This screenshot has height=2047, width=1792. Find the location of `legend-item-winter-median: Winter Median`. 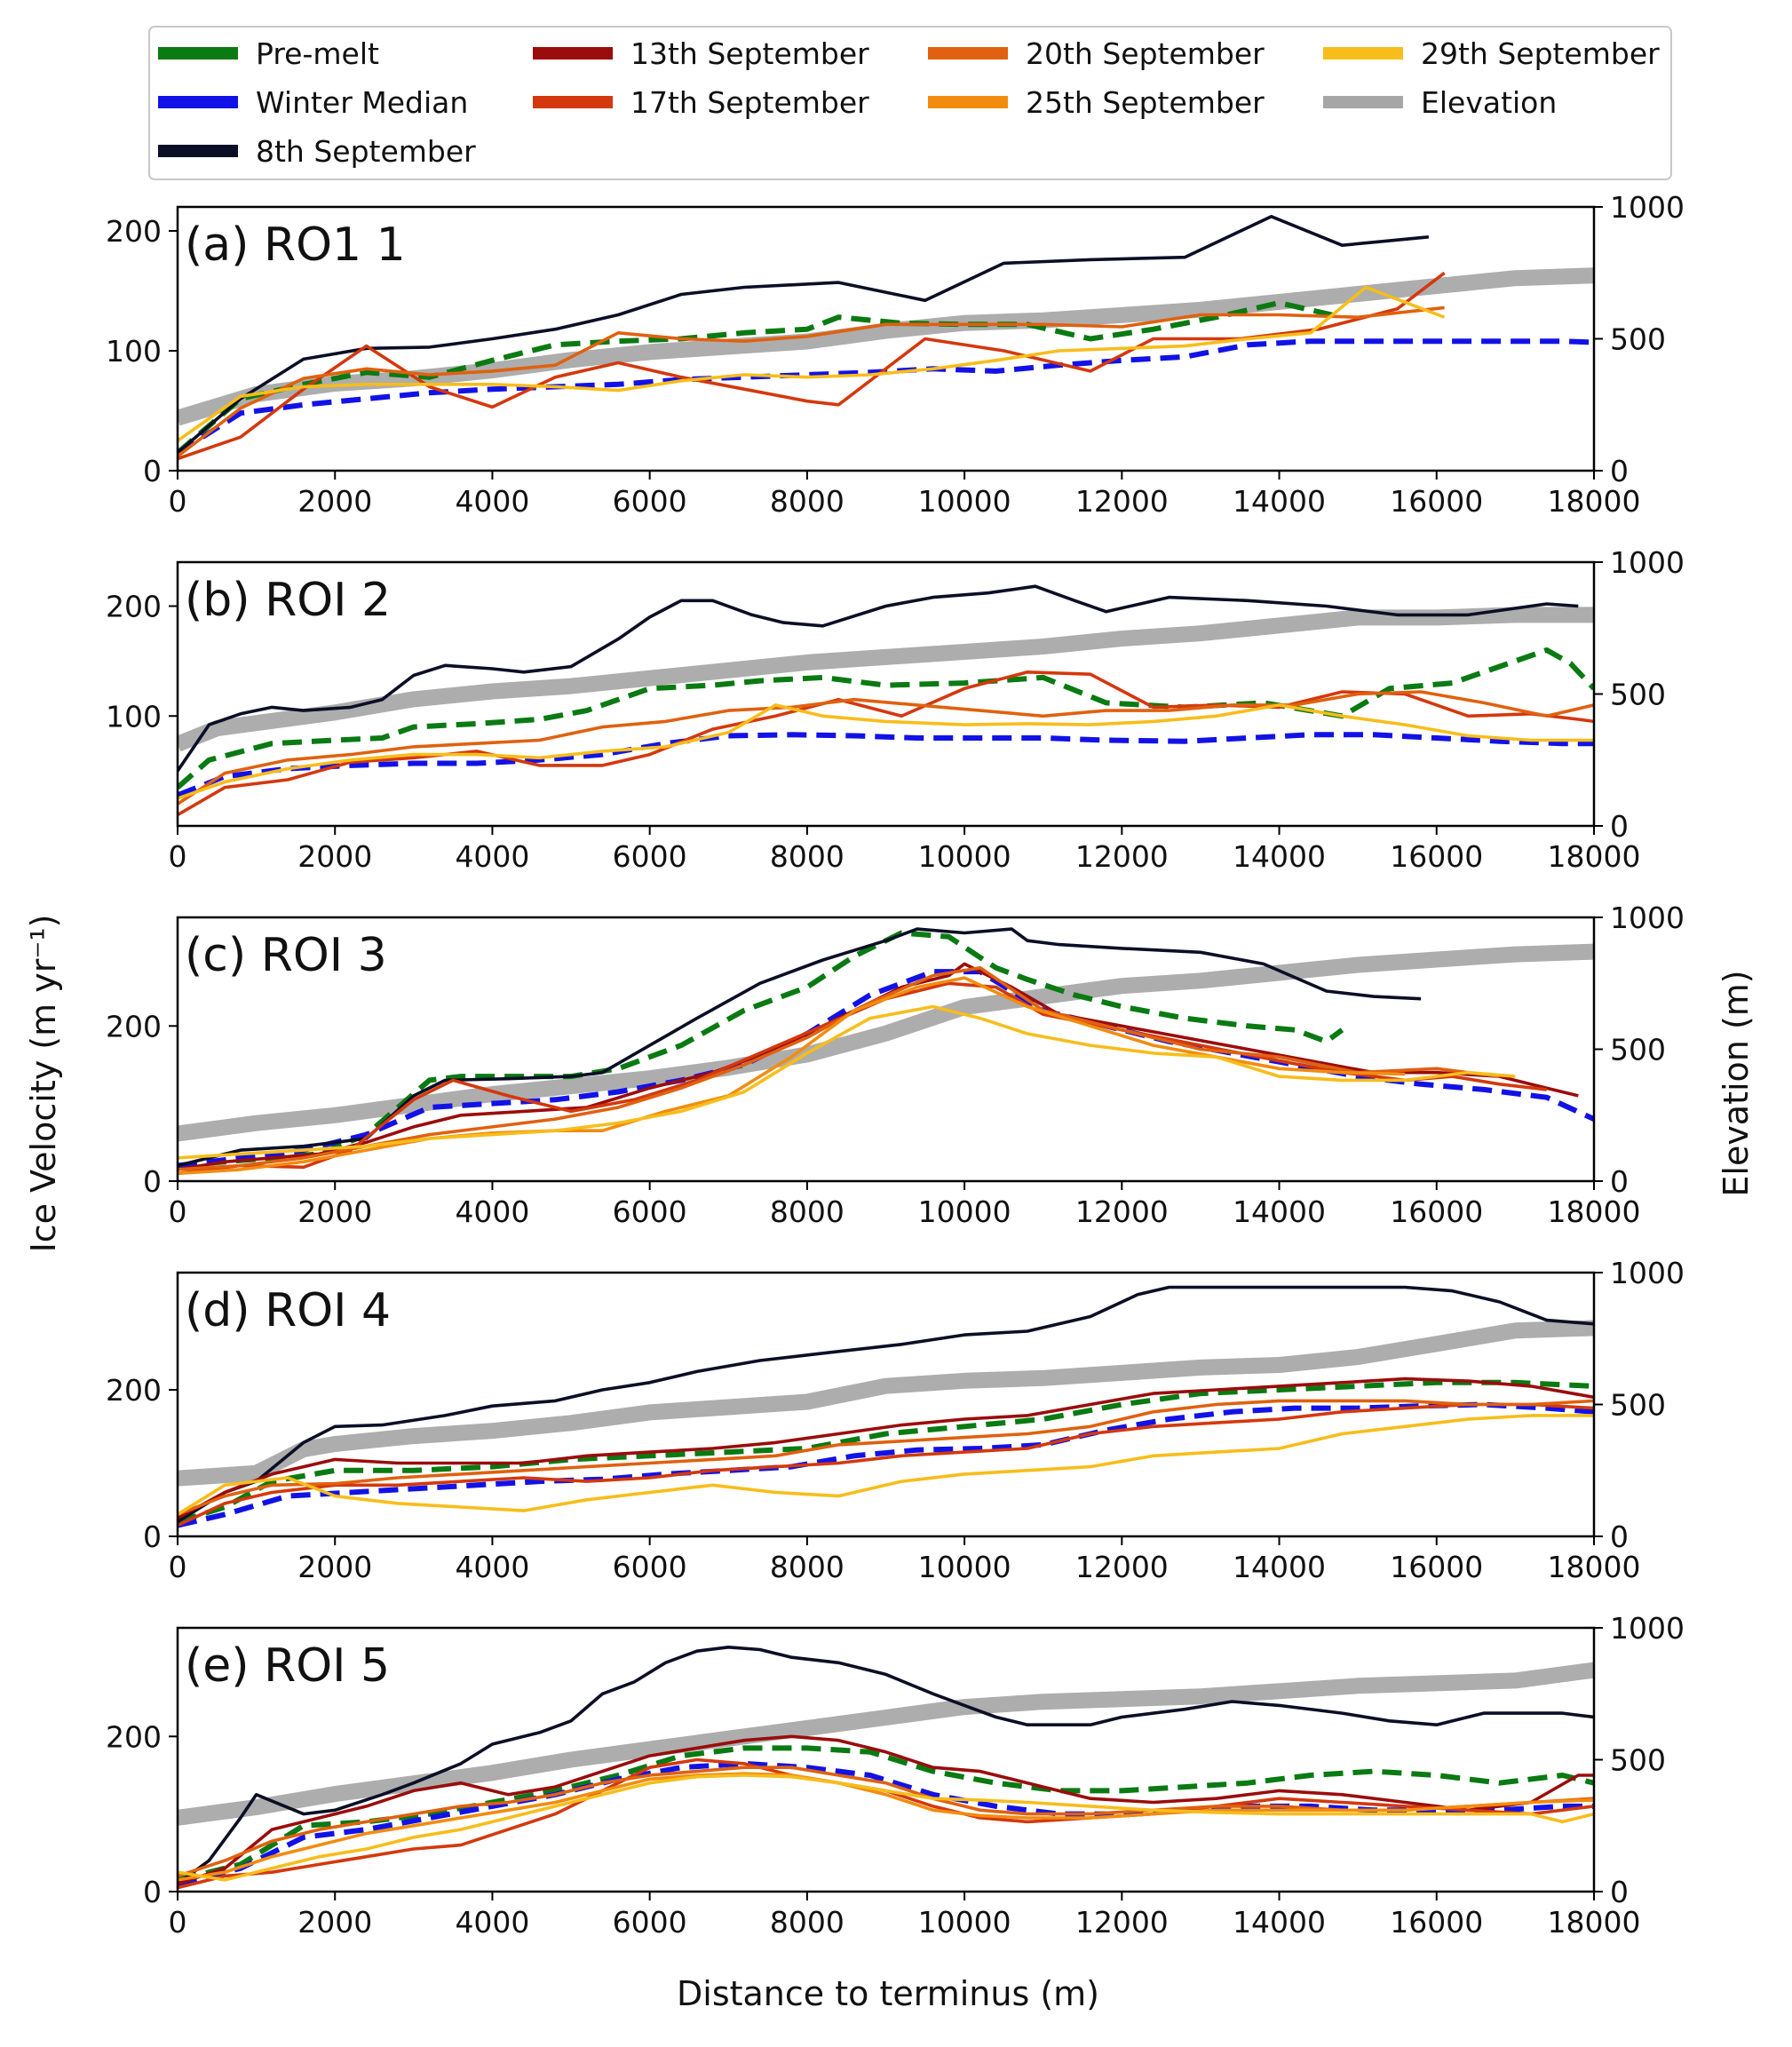

legend-item-winter-median: Winter Median is located at coordinates (313, 102).